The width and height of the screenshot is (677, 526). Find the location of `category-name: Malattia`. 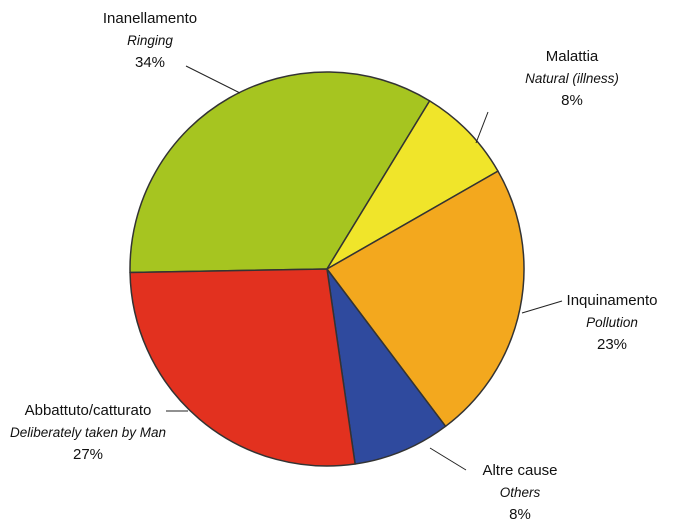

category-name: Malattia is located at coordinates (572, 56).